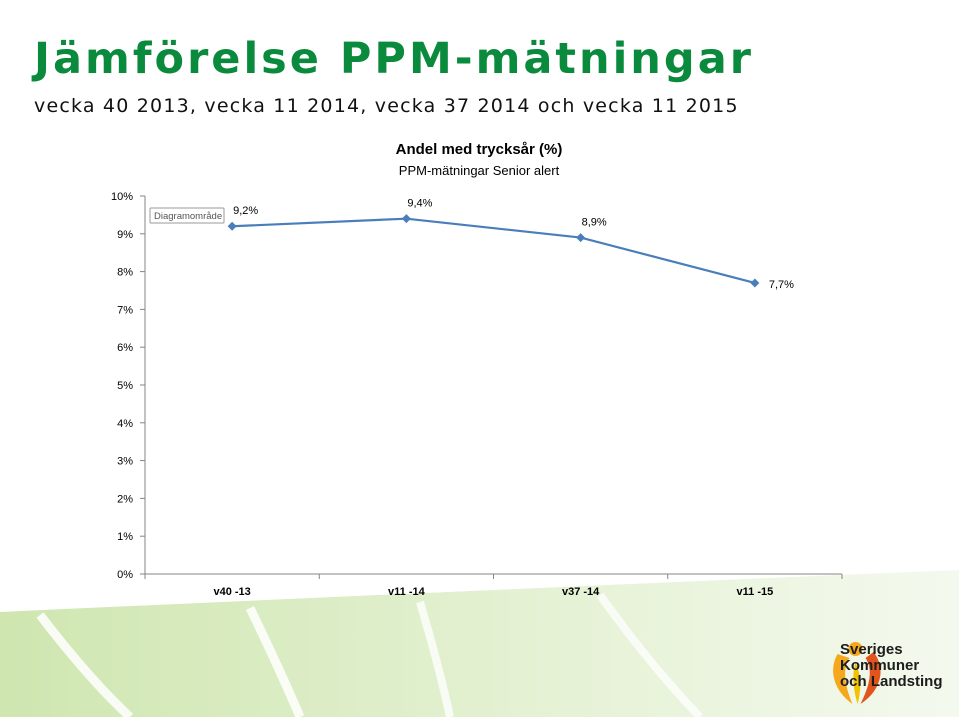 The width and height of the screenshot is (959, 717). I want to click on y-tick-label: 1%, so click(125, 537).